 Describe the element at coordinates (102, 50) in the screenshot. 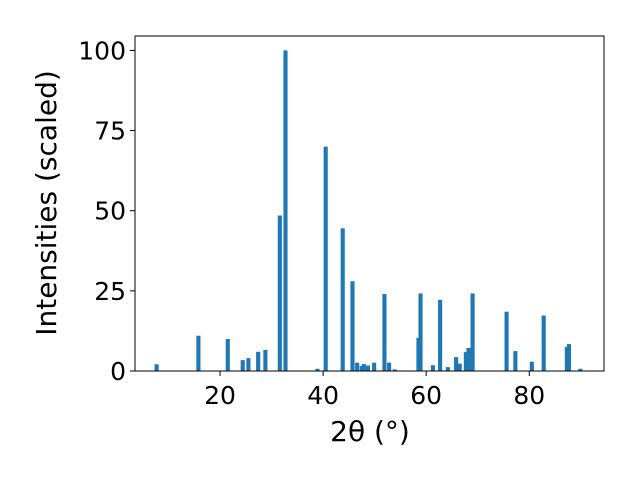

I see `y-tick-label: 100` at that location.